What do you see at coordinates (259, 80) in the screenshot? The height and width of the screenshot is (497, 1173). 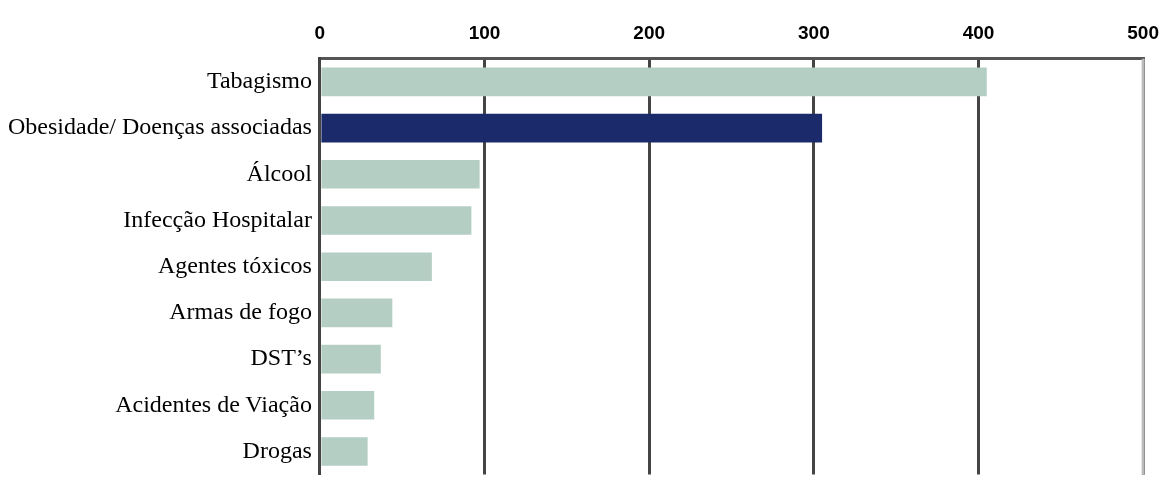 I see `y-tick-label: Tabagismo` at bounding box center [259, 80].